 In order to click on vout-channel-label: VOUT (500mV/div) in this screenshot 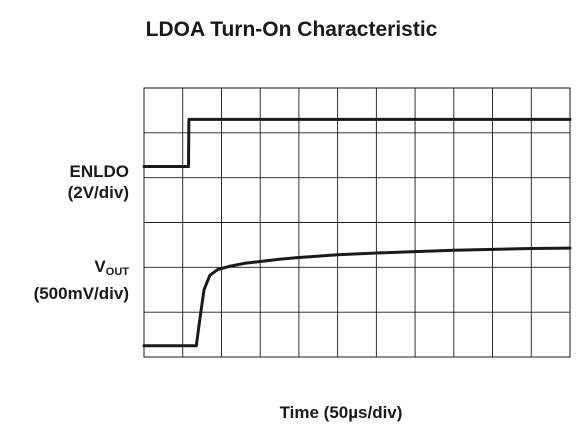, I will do `click(81, 280)`.